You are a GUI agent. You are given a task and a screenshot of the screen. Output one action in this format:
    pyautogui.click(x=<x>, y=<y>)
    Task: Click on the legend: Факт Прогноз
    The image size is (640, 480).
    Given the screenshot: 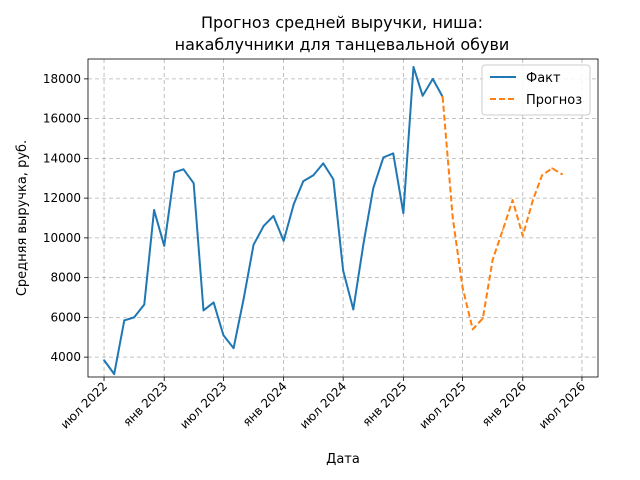 What is the action you would take?
    pyautogui.click(x=536, y=90)
    